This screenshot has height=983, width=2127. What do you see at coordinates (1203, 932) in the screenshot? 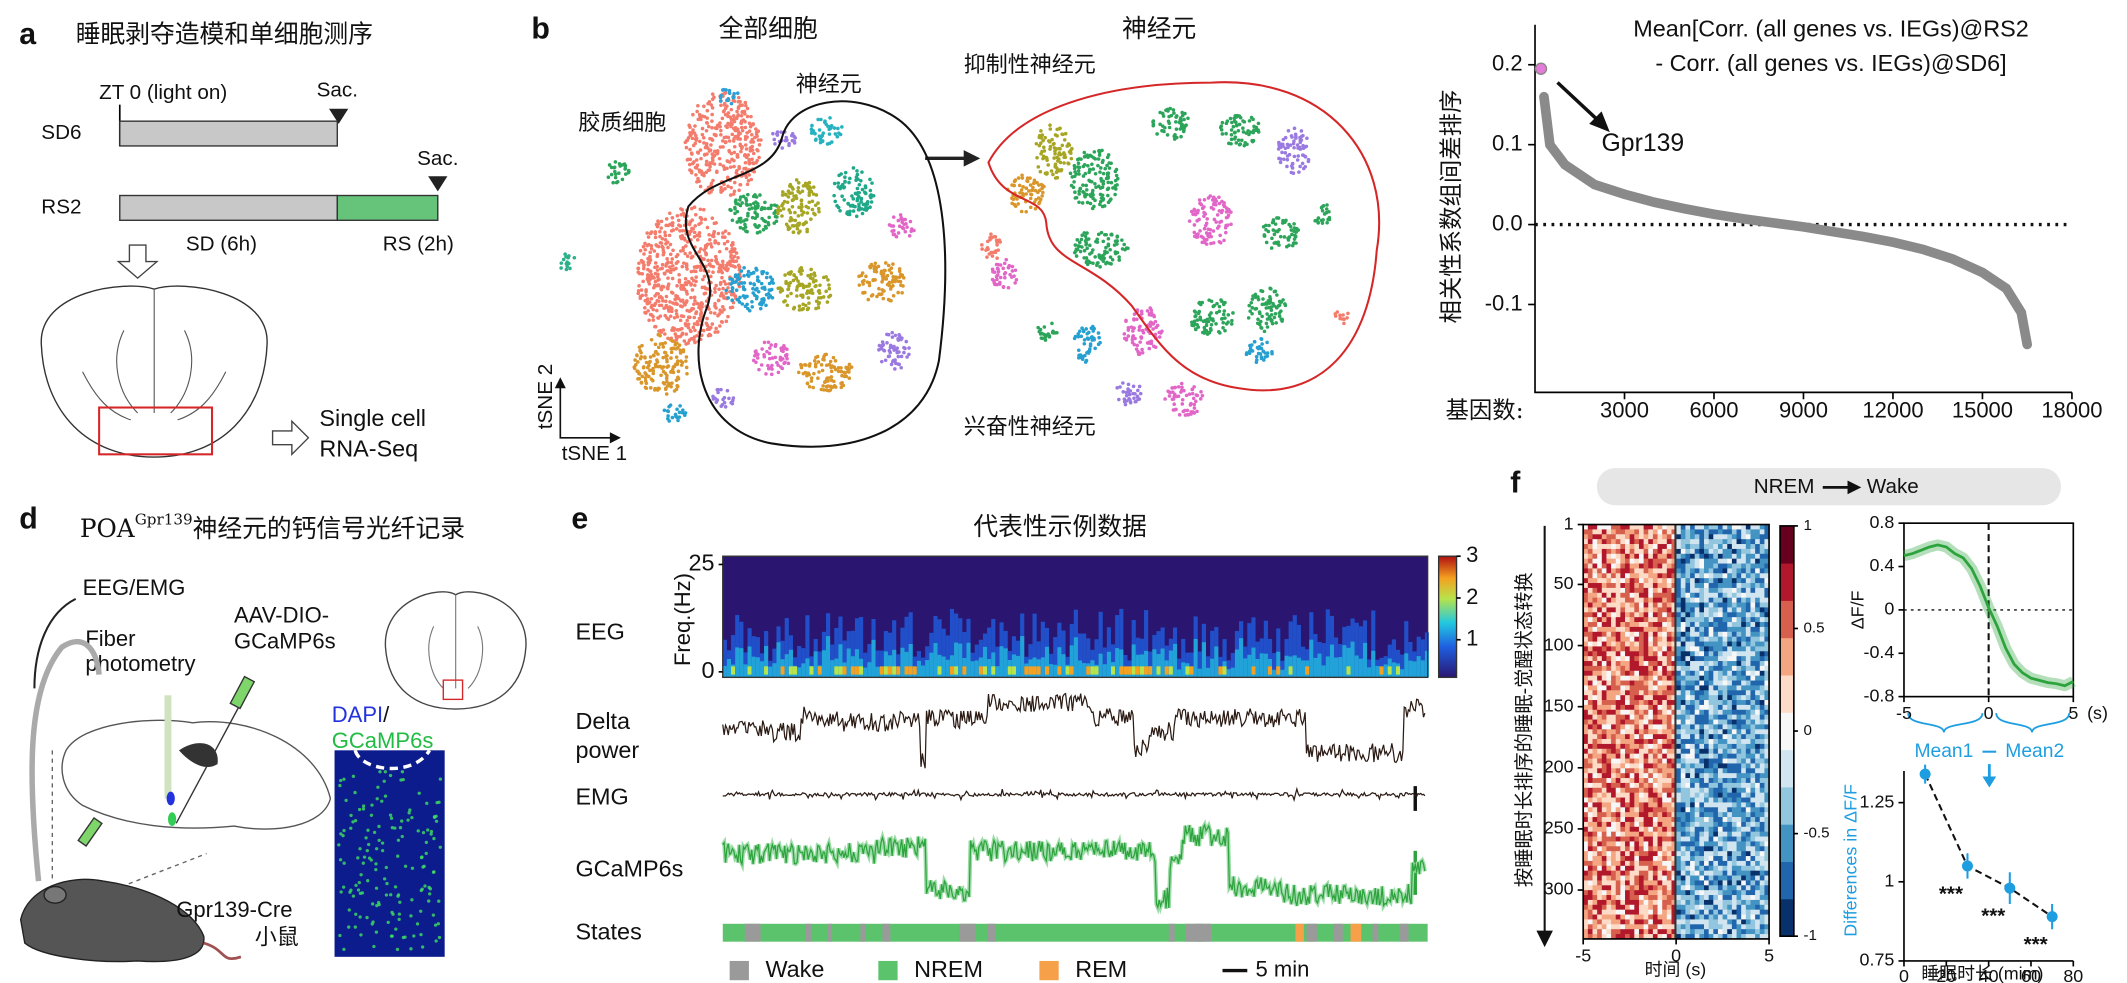
I see `state-segment` at bounding box center [1203, 932].